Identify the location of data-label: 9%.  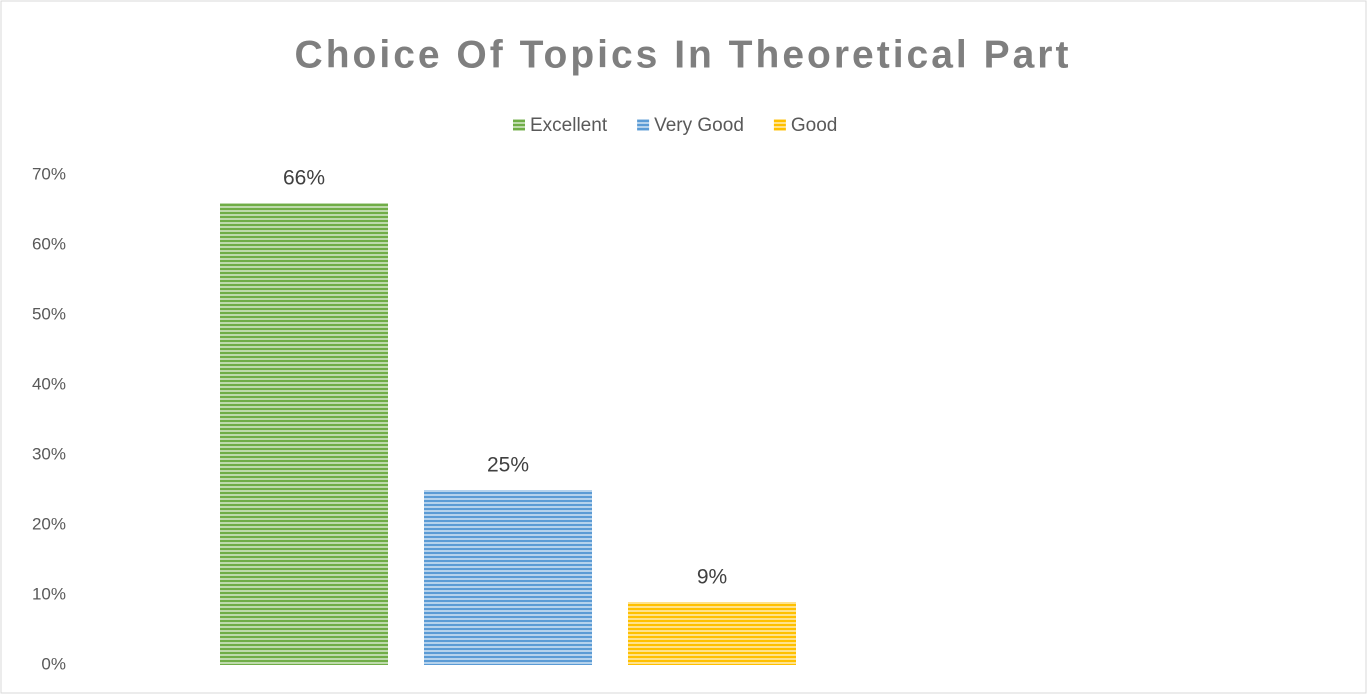
(712, 577).